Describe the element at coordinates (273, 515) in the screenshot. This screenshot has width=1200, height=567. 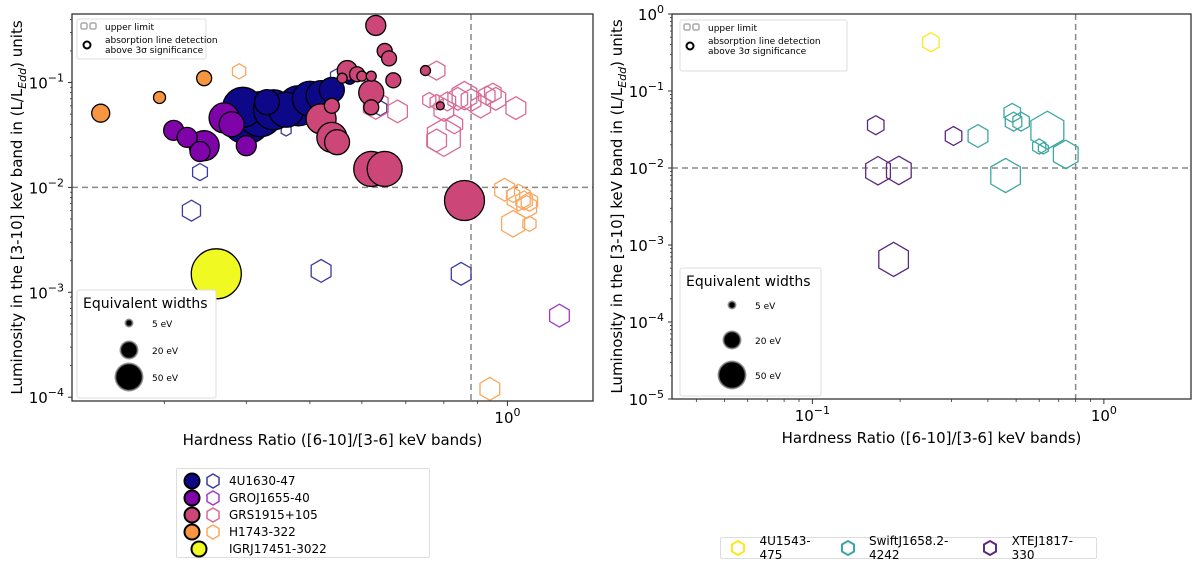
I see `legend-label: GRS1915+105` at that location.